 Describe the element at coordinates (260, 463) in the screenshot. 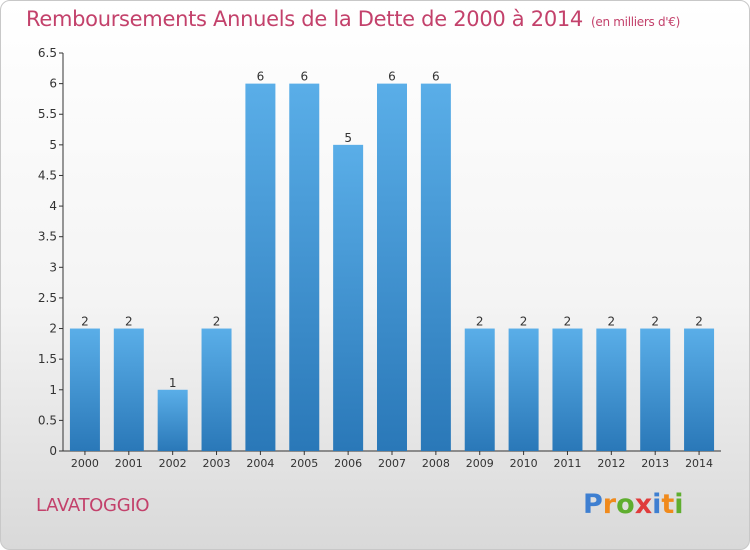

I see `x-tick-label: 2004` at that location.